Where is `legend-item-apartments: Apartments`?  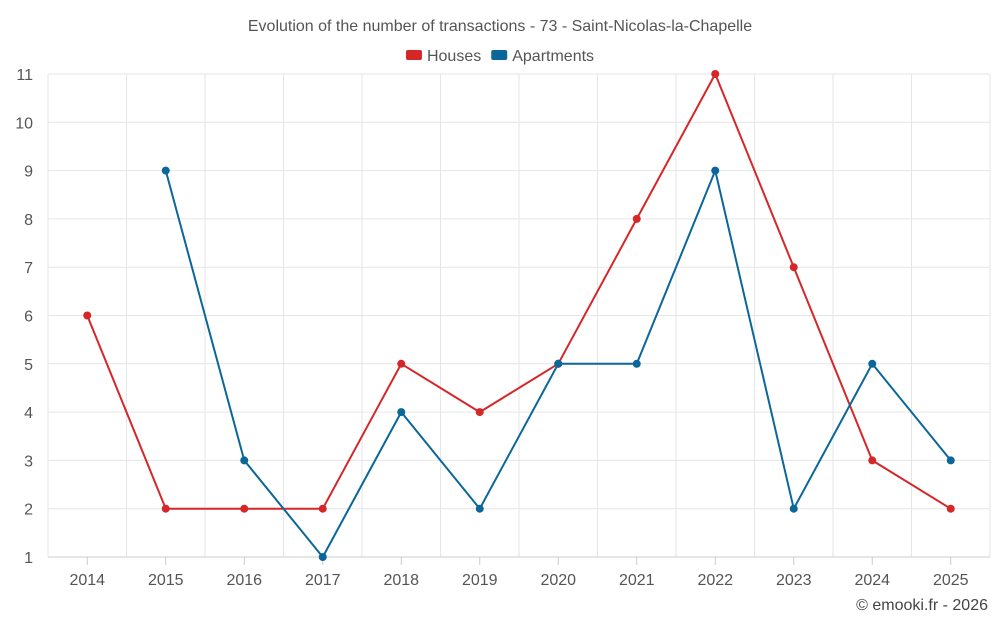 legend-item-apartments: Apartments is located at coordinates (542, 56).